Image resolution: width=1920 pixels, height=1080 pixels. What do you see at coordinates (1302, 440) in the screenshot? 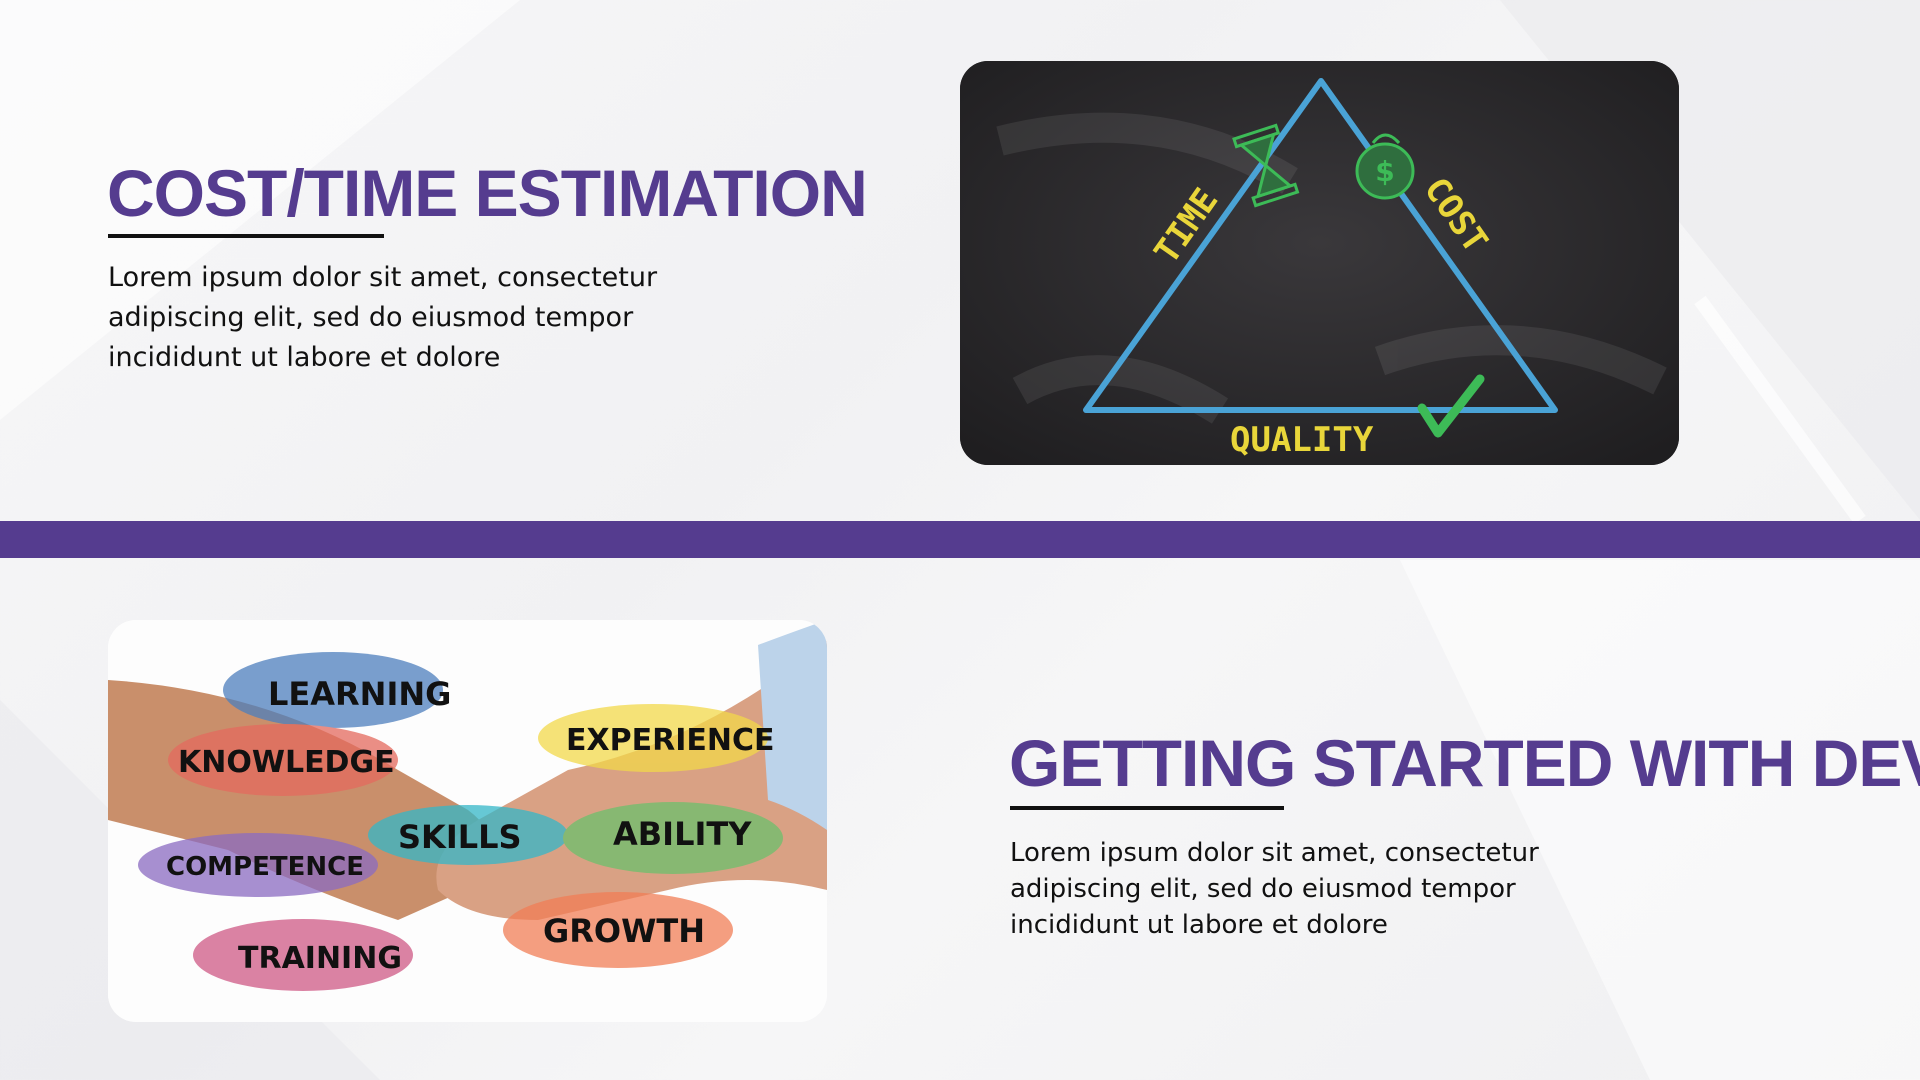
I see `triangle-label-quality: QUALITY` at bounding box center [1302, 440].